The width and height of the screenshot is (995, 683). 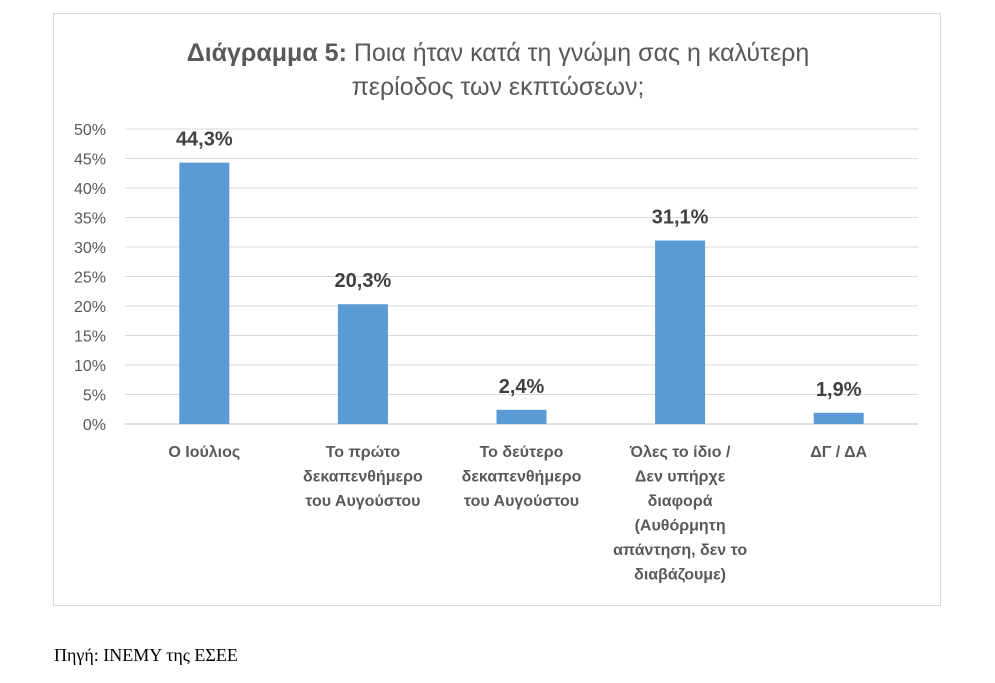 I want to click on category-label: Το πρώτο, so click(x=363, y=452).